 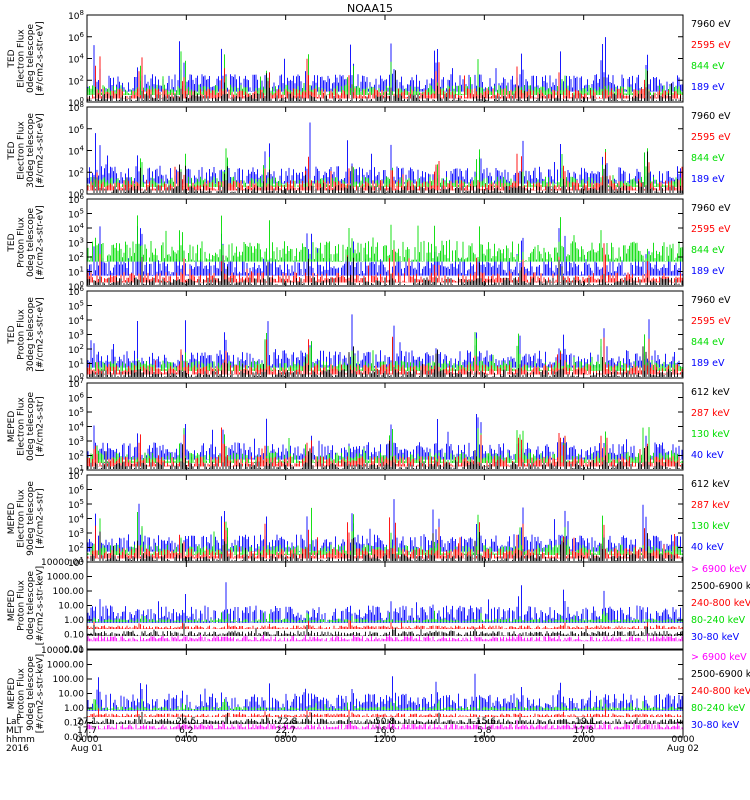 I want to click on xtick-date: Aug 02, so click(x=683, y=749).